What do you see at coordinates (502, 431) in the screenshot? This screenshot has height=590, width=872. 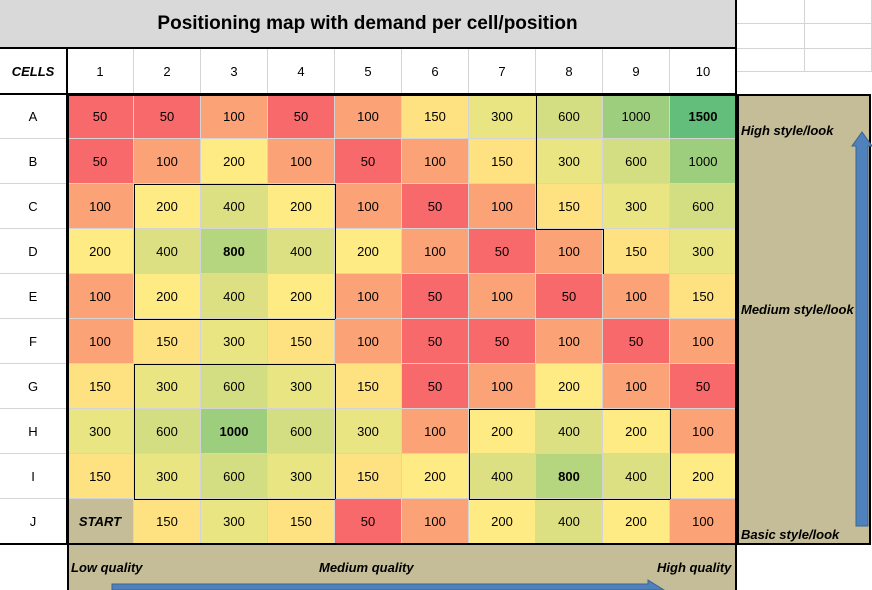 I see `heatmap-cell-H7: 200` at bounding box center [502, 431].